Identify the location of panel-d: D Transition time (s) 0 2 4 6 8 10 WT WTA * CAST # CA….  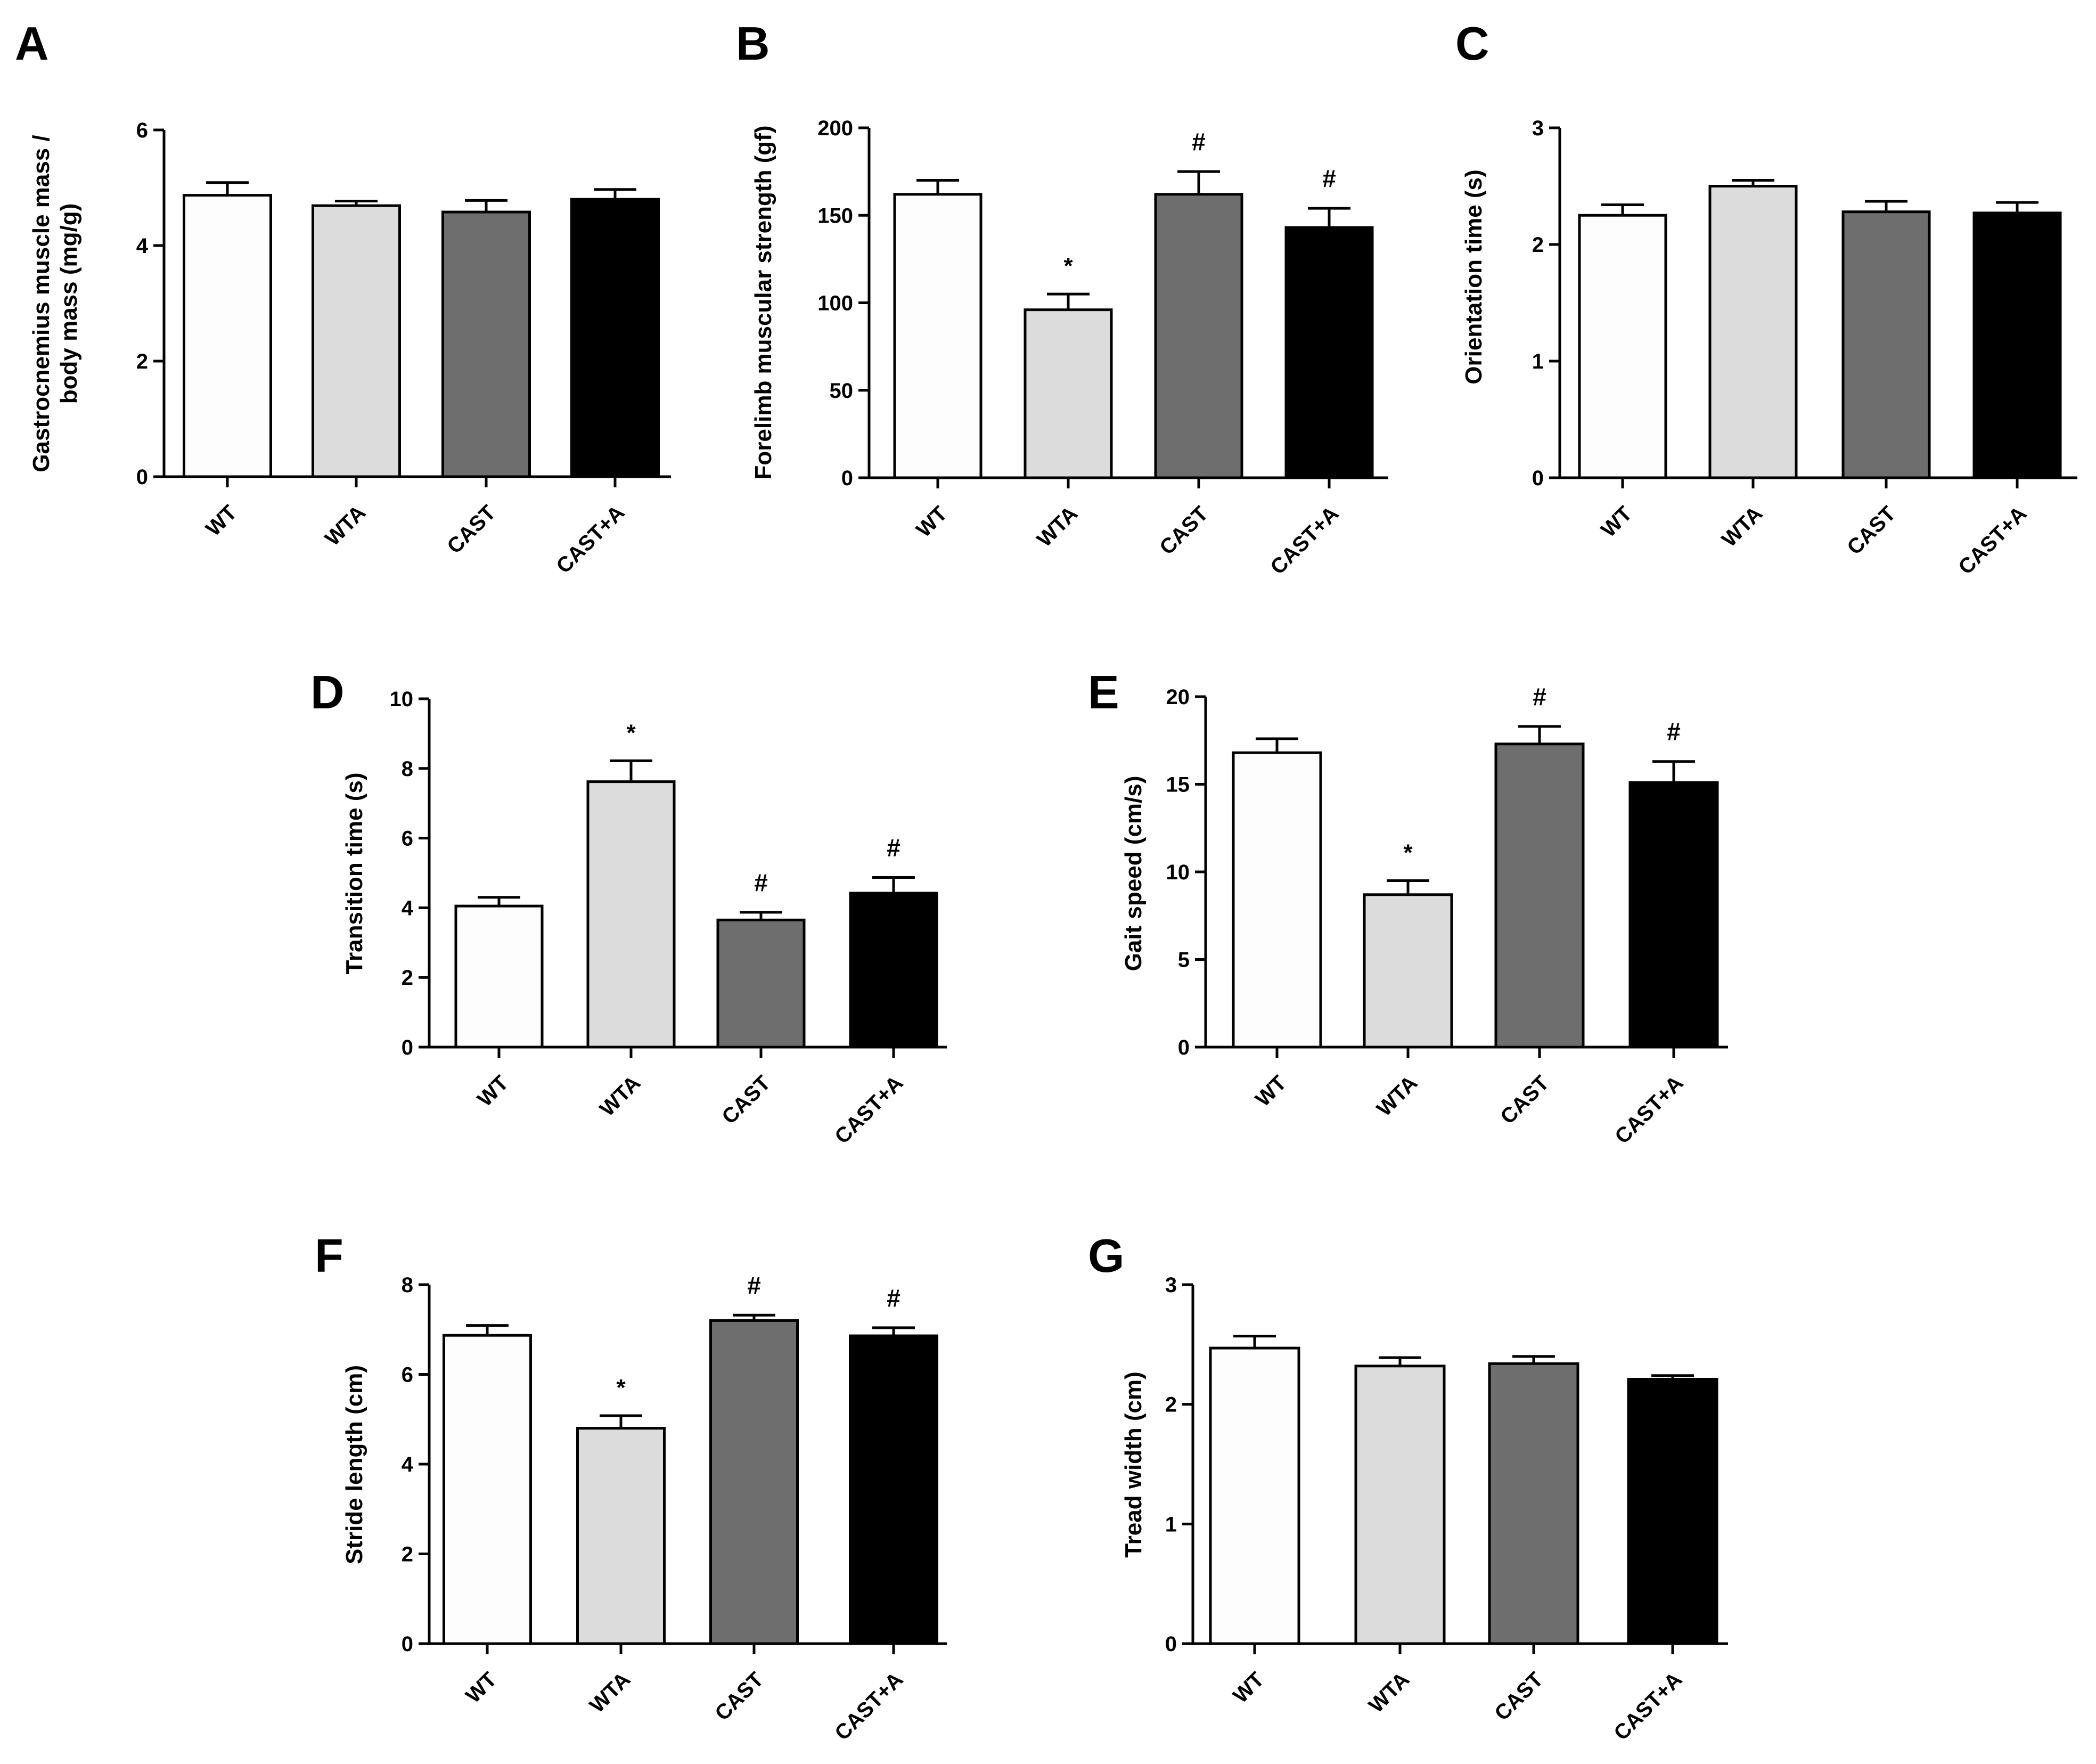
(628, 907).